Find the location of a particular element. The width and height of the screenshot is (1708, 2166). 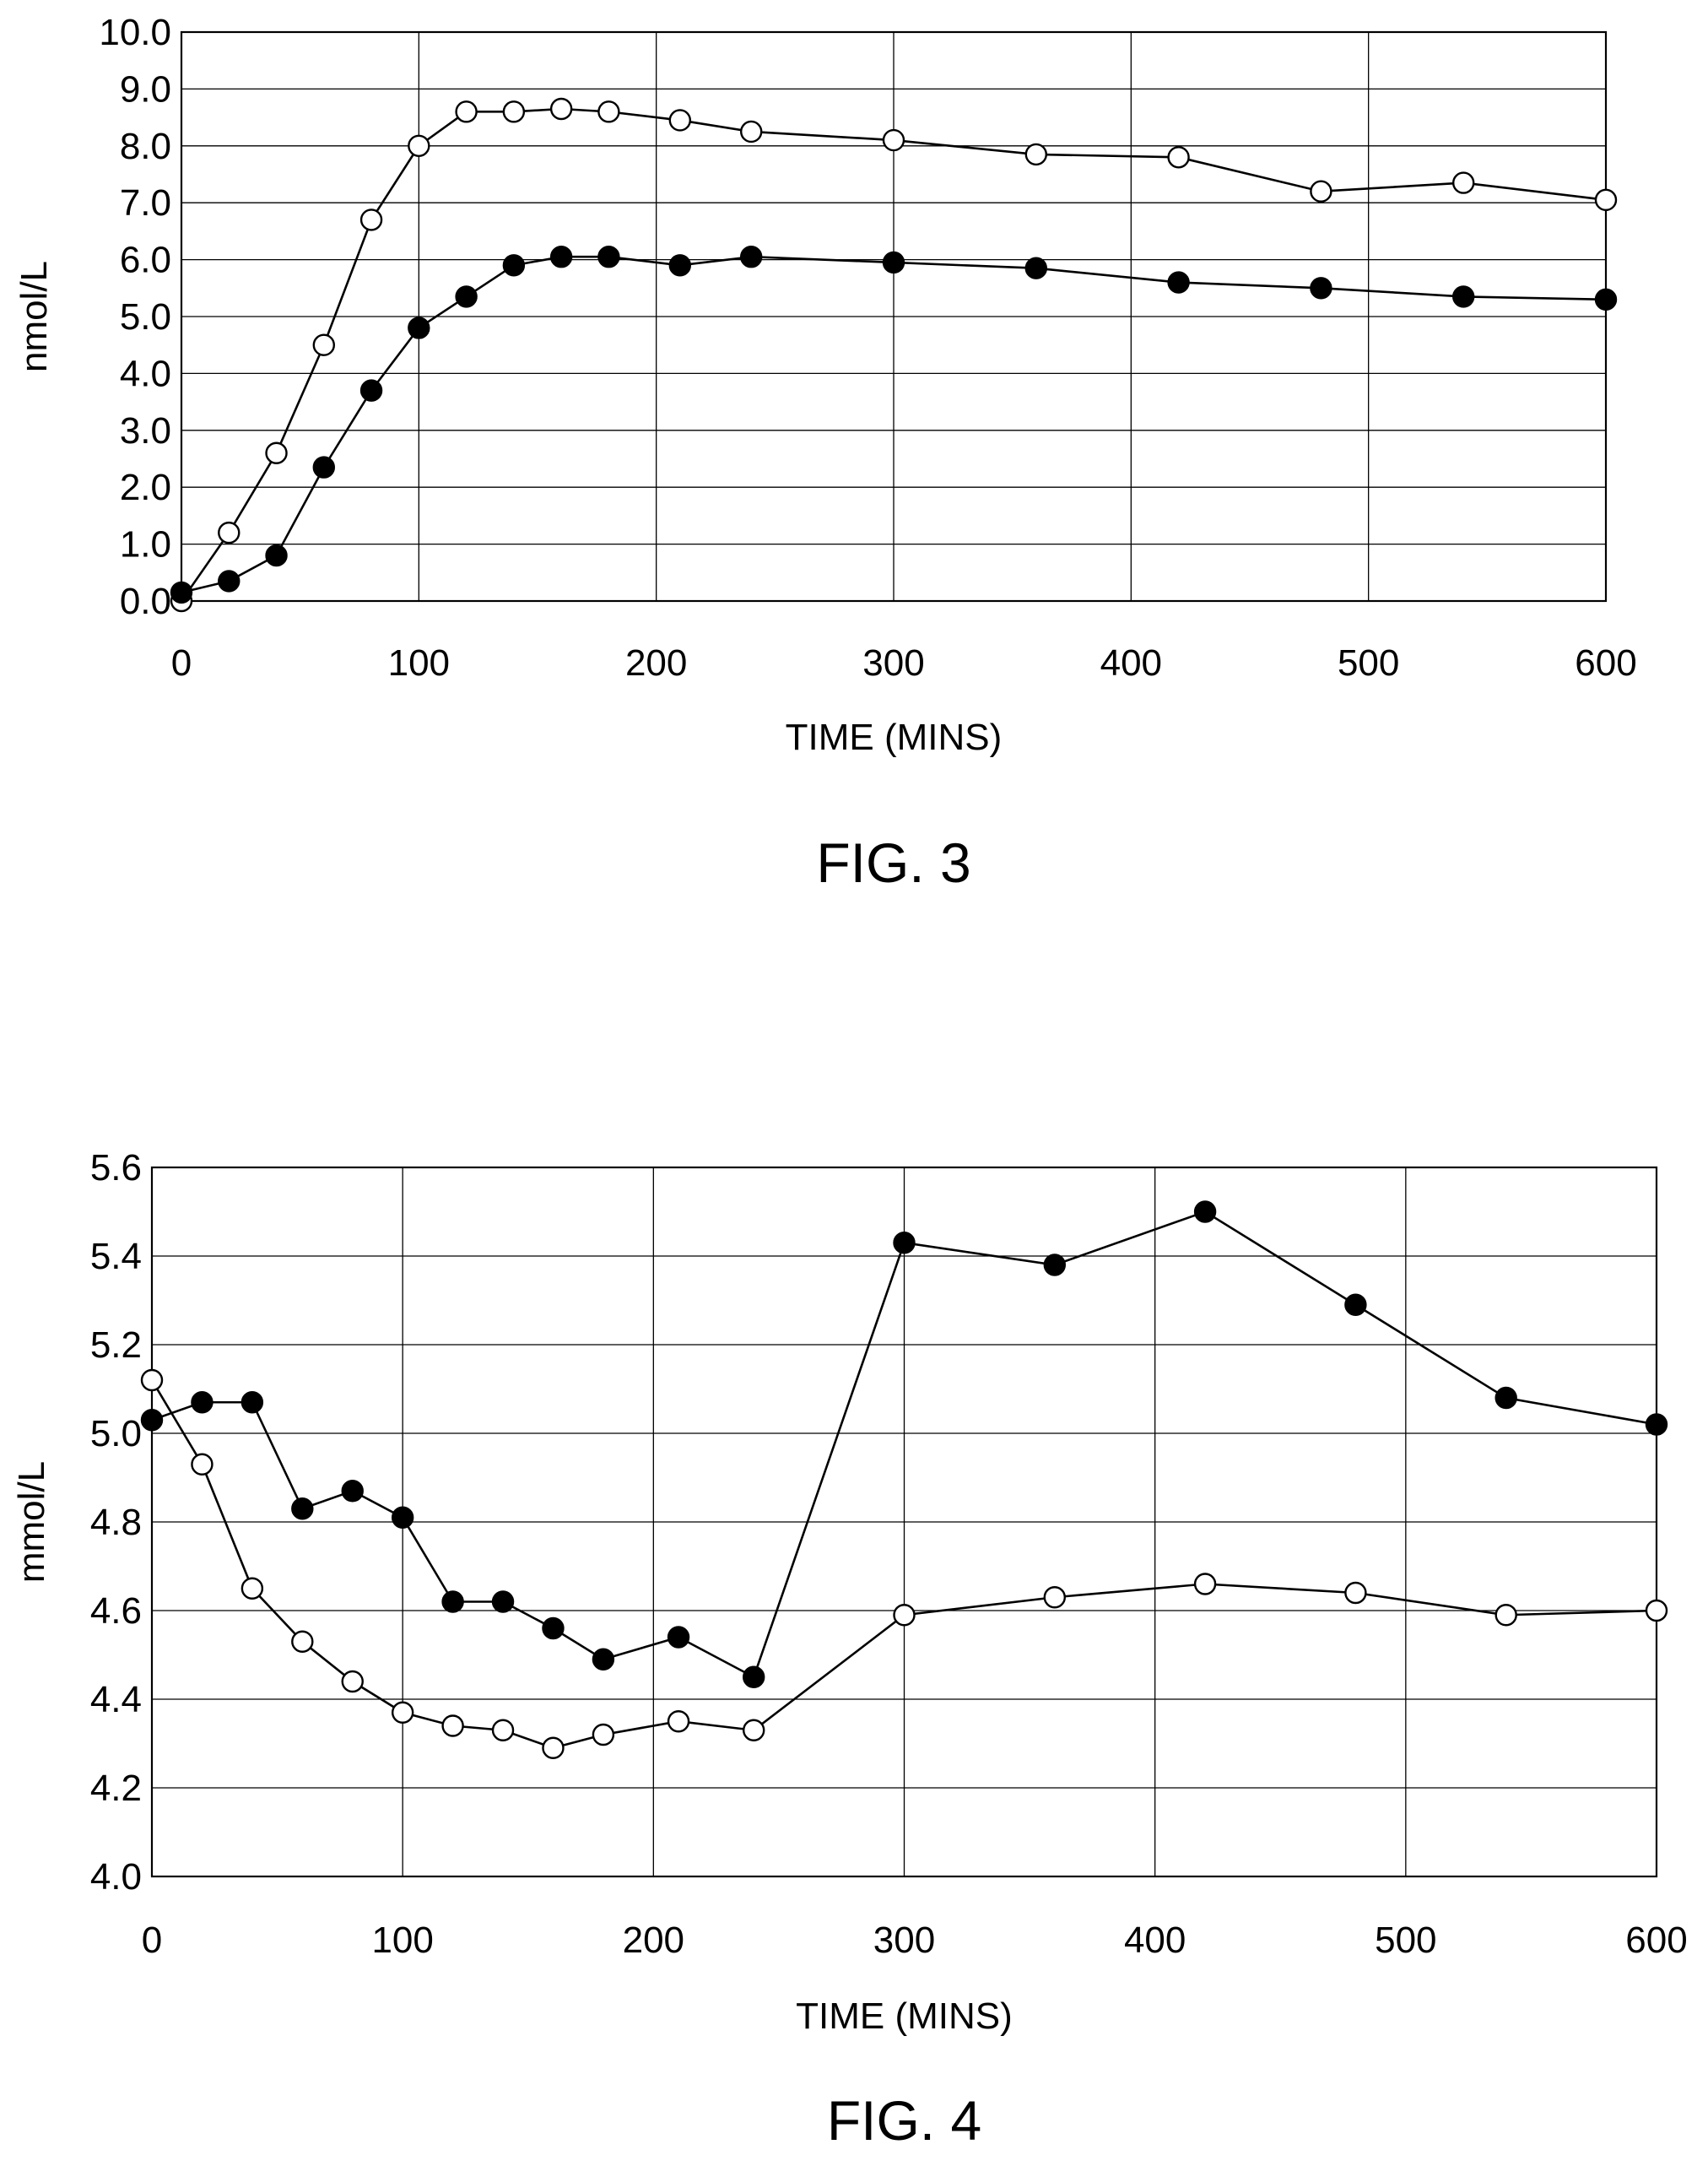

y-tick-label: 0.0 is located at coordinates (145, 601).